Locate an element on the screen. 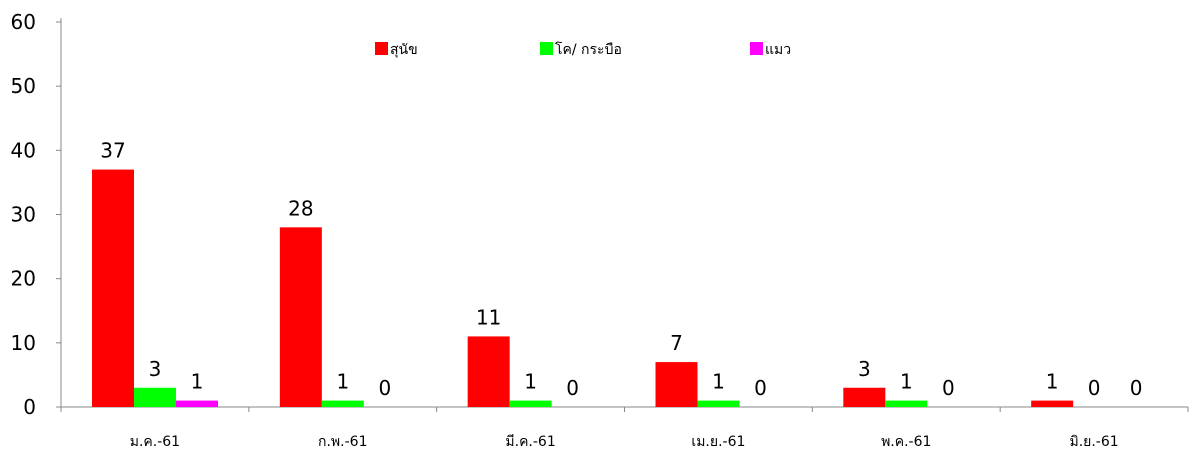 This screenshot has width=1193, height=452. y-tick-label: 10 is located at coordinates (23, 343).